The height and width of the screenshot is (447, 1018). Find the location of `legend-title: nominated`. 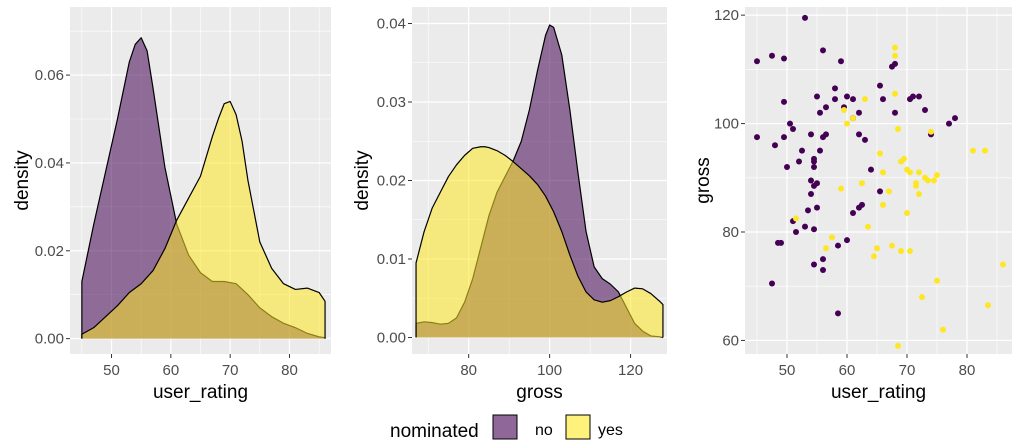

legend-title: nominated is located at coordinates (434, 431).